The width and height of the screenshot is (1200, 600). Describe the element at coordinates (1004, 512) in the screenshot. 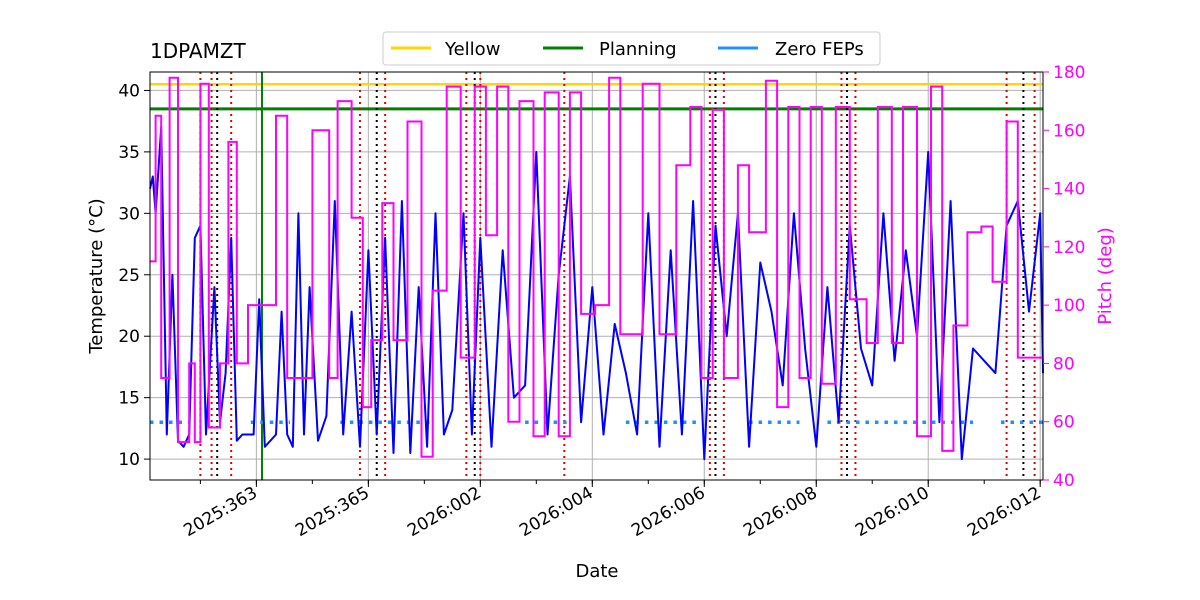

I see `x-tick-label: 2026:012` at that location.